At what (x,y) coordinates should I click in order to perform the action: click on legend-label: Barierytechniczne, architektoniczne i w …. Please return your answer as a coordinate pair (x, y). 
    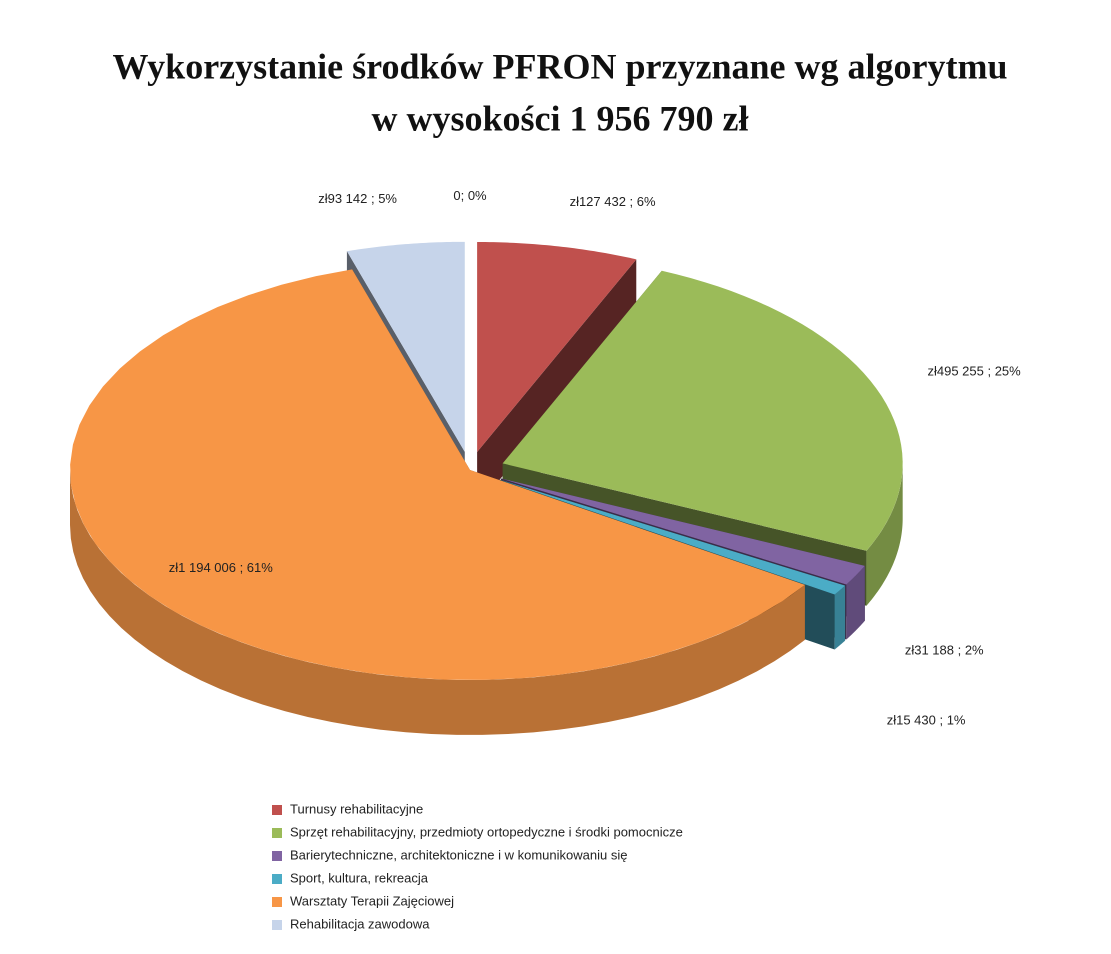
    Looking at the image, I should click on (458, 854).